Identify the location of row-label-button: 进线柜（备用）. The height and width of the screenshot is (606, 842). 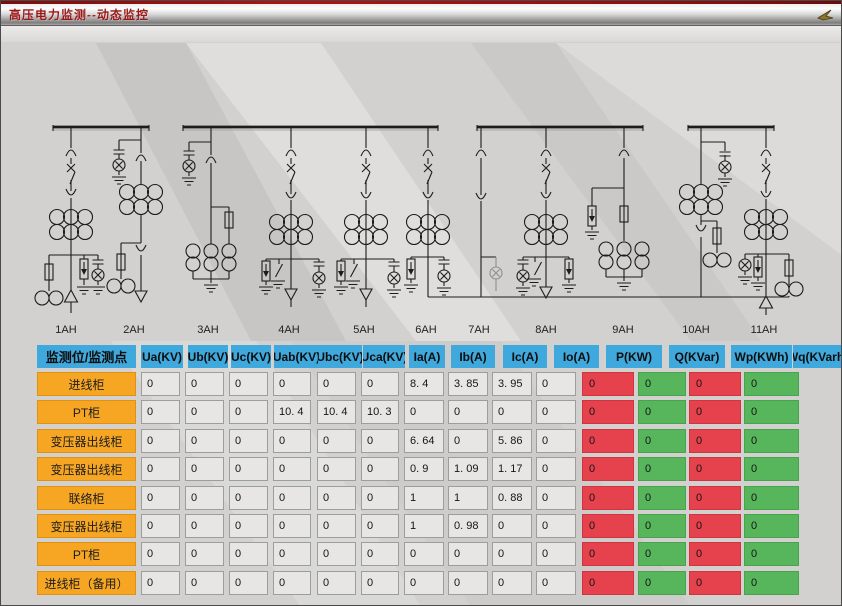
(86, 583).